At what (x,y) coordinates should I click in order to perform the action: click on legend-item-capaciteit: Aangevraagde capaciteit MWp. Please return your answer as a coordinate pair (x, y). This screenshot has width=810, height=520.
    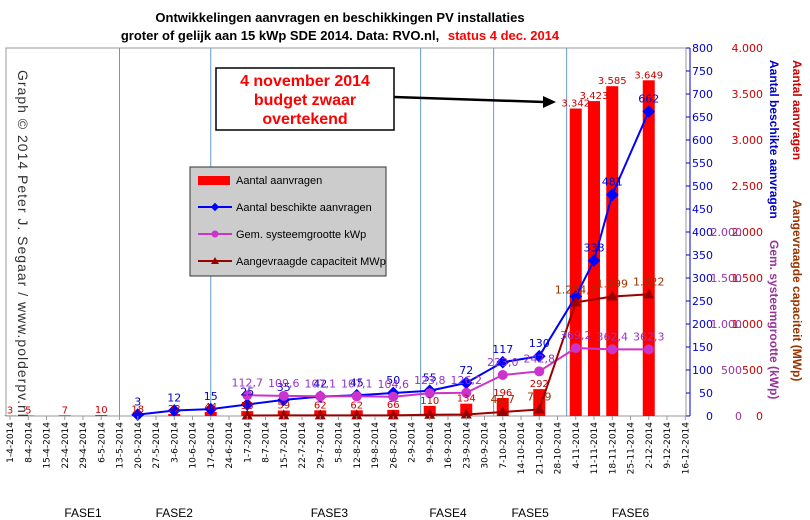
    Looking at the image, I should click on (292, 262).